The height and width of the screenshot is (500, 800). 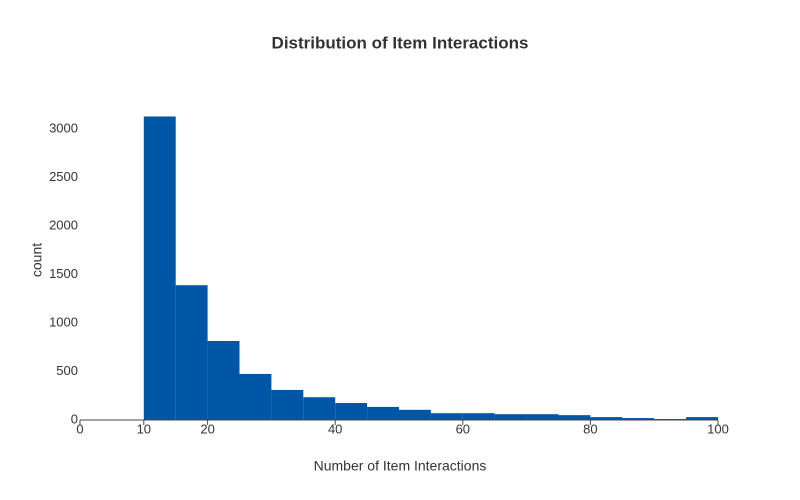 What do you see at coordinates (79, 428) in the screenshot?
I see `x-tick-label: 0` at bounding box center [79, 428].